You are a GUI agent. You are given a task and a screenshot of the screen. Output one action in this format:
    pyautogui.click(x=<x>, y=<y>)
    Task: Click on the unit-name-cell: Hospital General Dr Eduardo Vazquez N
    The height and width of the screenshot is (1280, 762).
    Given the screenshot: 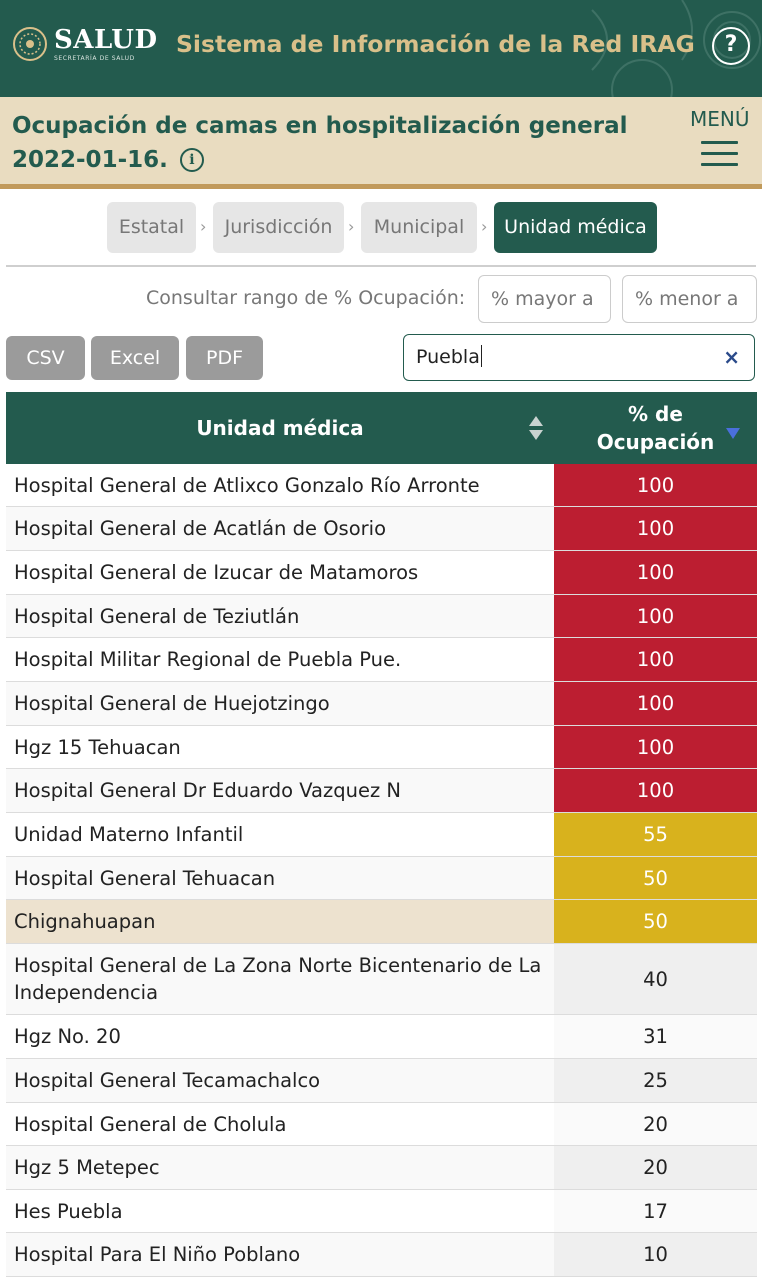 What is the action you would take?
    pyautogui.click(x=280, y=790)
    